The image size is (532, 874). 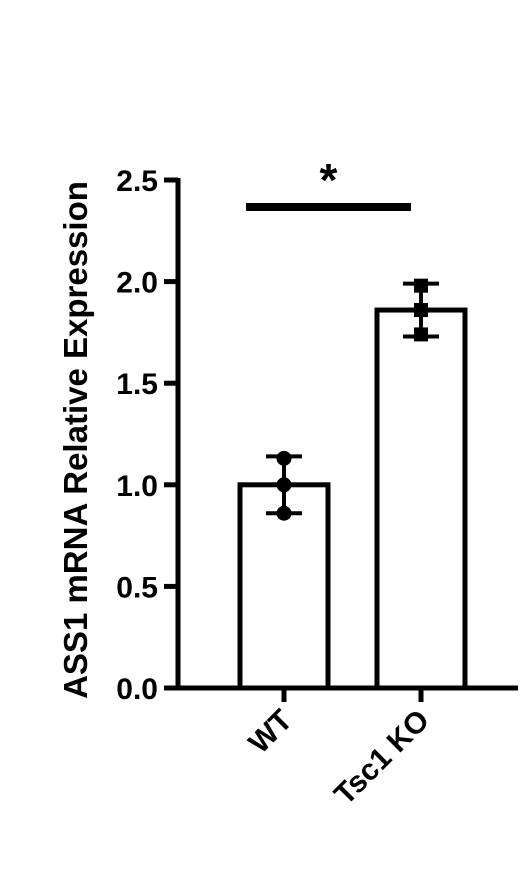 I want to click on y-axis-title: ASS1 mRNA Relative Expression, so click(x=75, y=440).